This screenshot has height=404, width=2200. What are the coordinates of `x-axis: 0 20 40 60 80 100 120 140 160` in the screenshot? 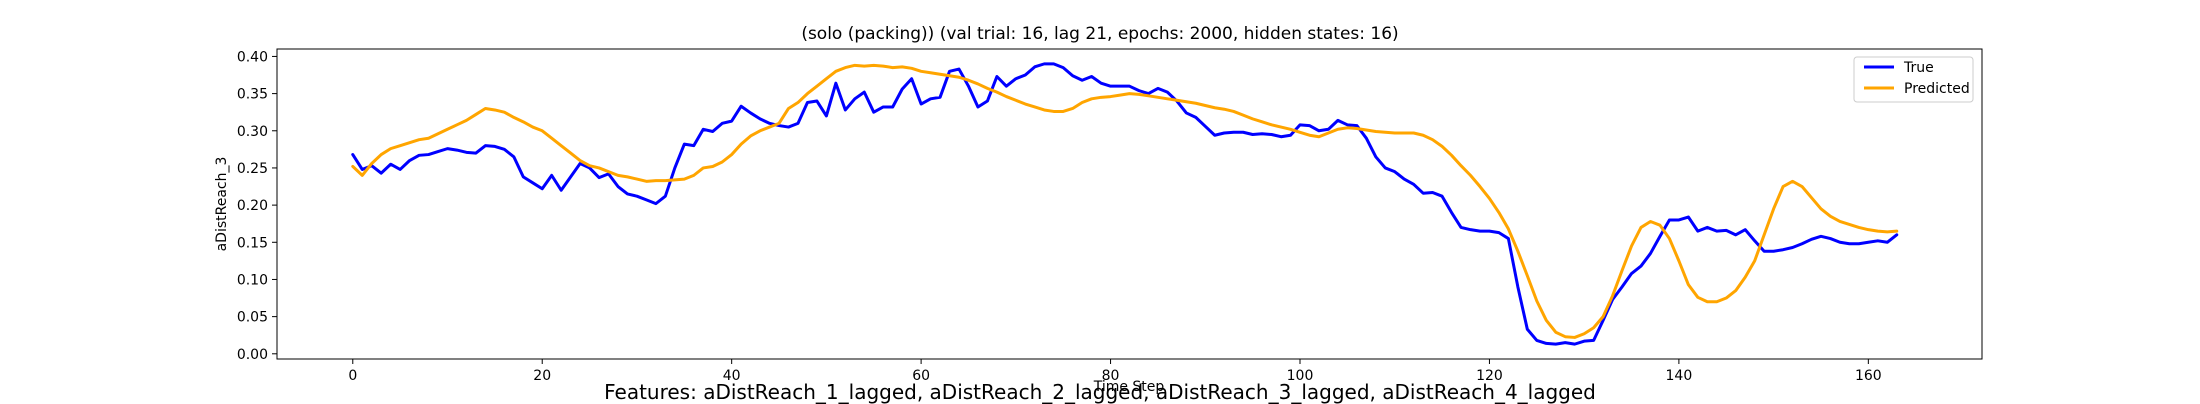 It's located at (1115, 371).